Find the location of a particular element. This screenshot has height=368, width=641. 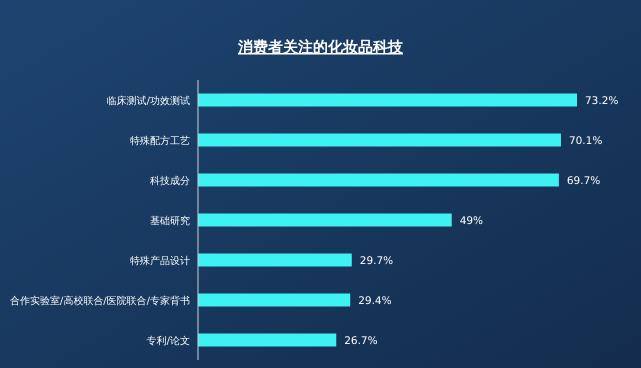

y-tick-label: 临床测试/功效测试 is located at coordinates (148, 101).